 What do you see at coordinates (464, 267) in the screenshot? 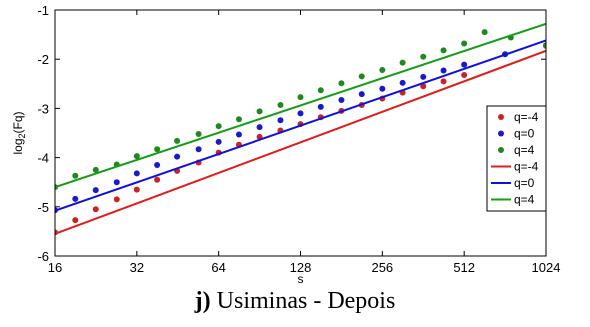
I see `x-tick-label: 512` at bounding box center [464, 267].